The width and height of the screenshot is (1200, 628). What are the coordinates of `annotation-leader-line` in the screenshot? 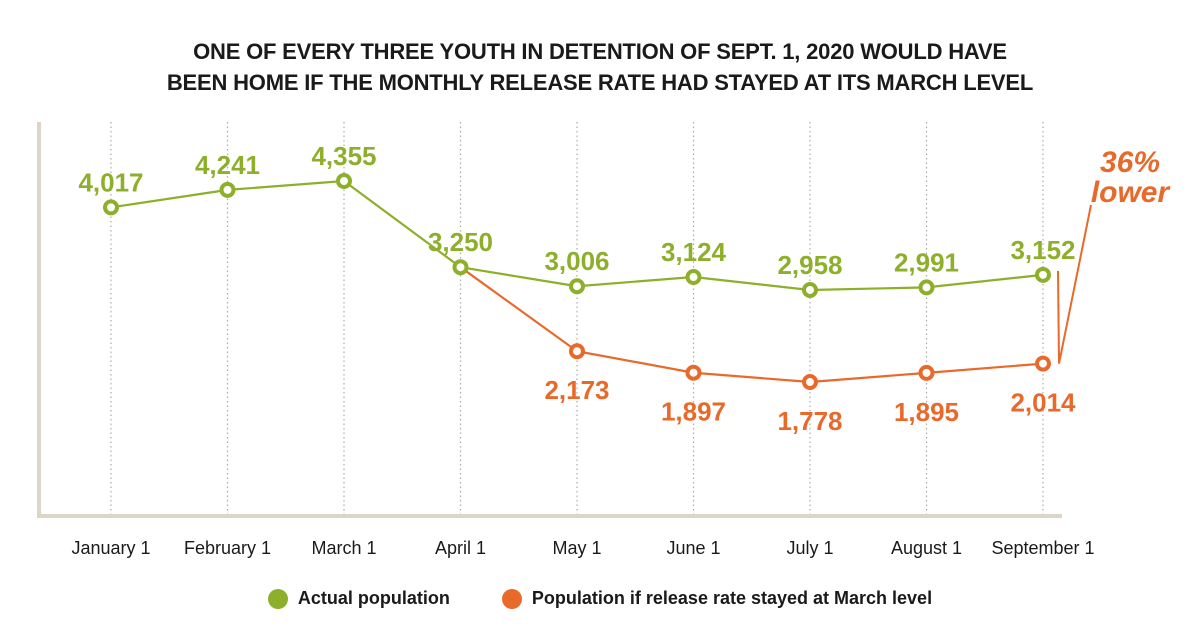 It's located at (1074, 284).